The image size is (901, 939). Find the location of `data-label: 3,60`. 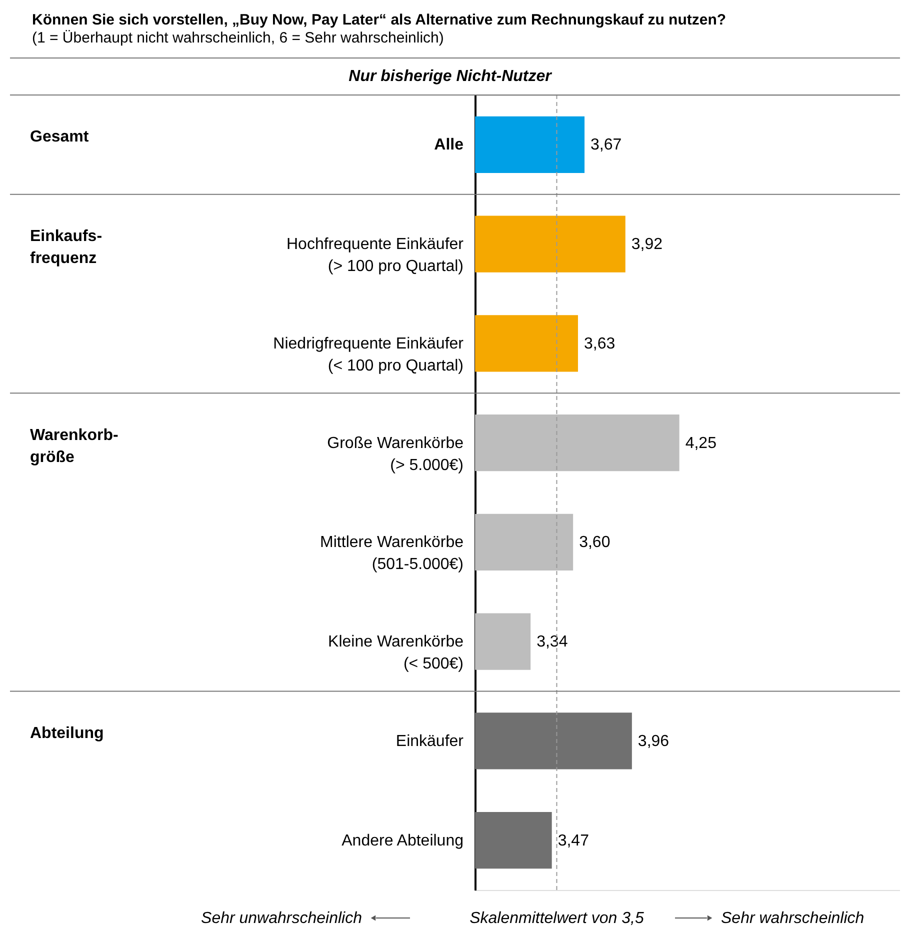

data-label: 3,60 is located at coordinates (594, 543).